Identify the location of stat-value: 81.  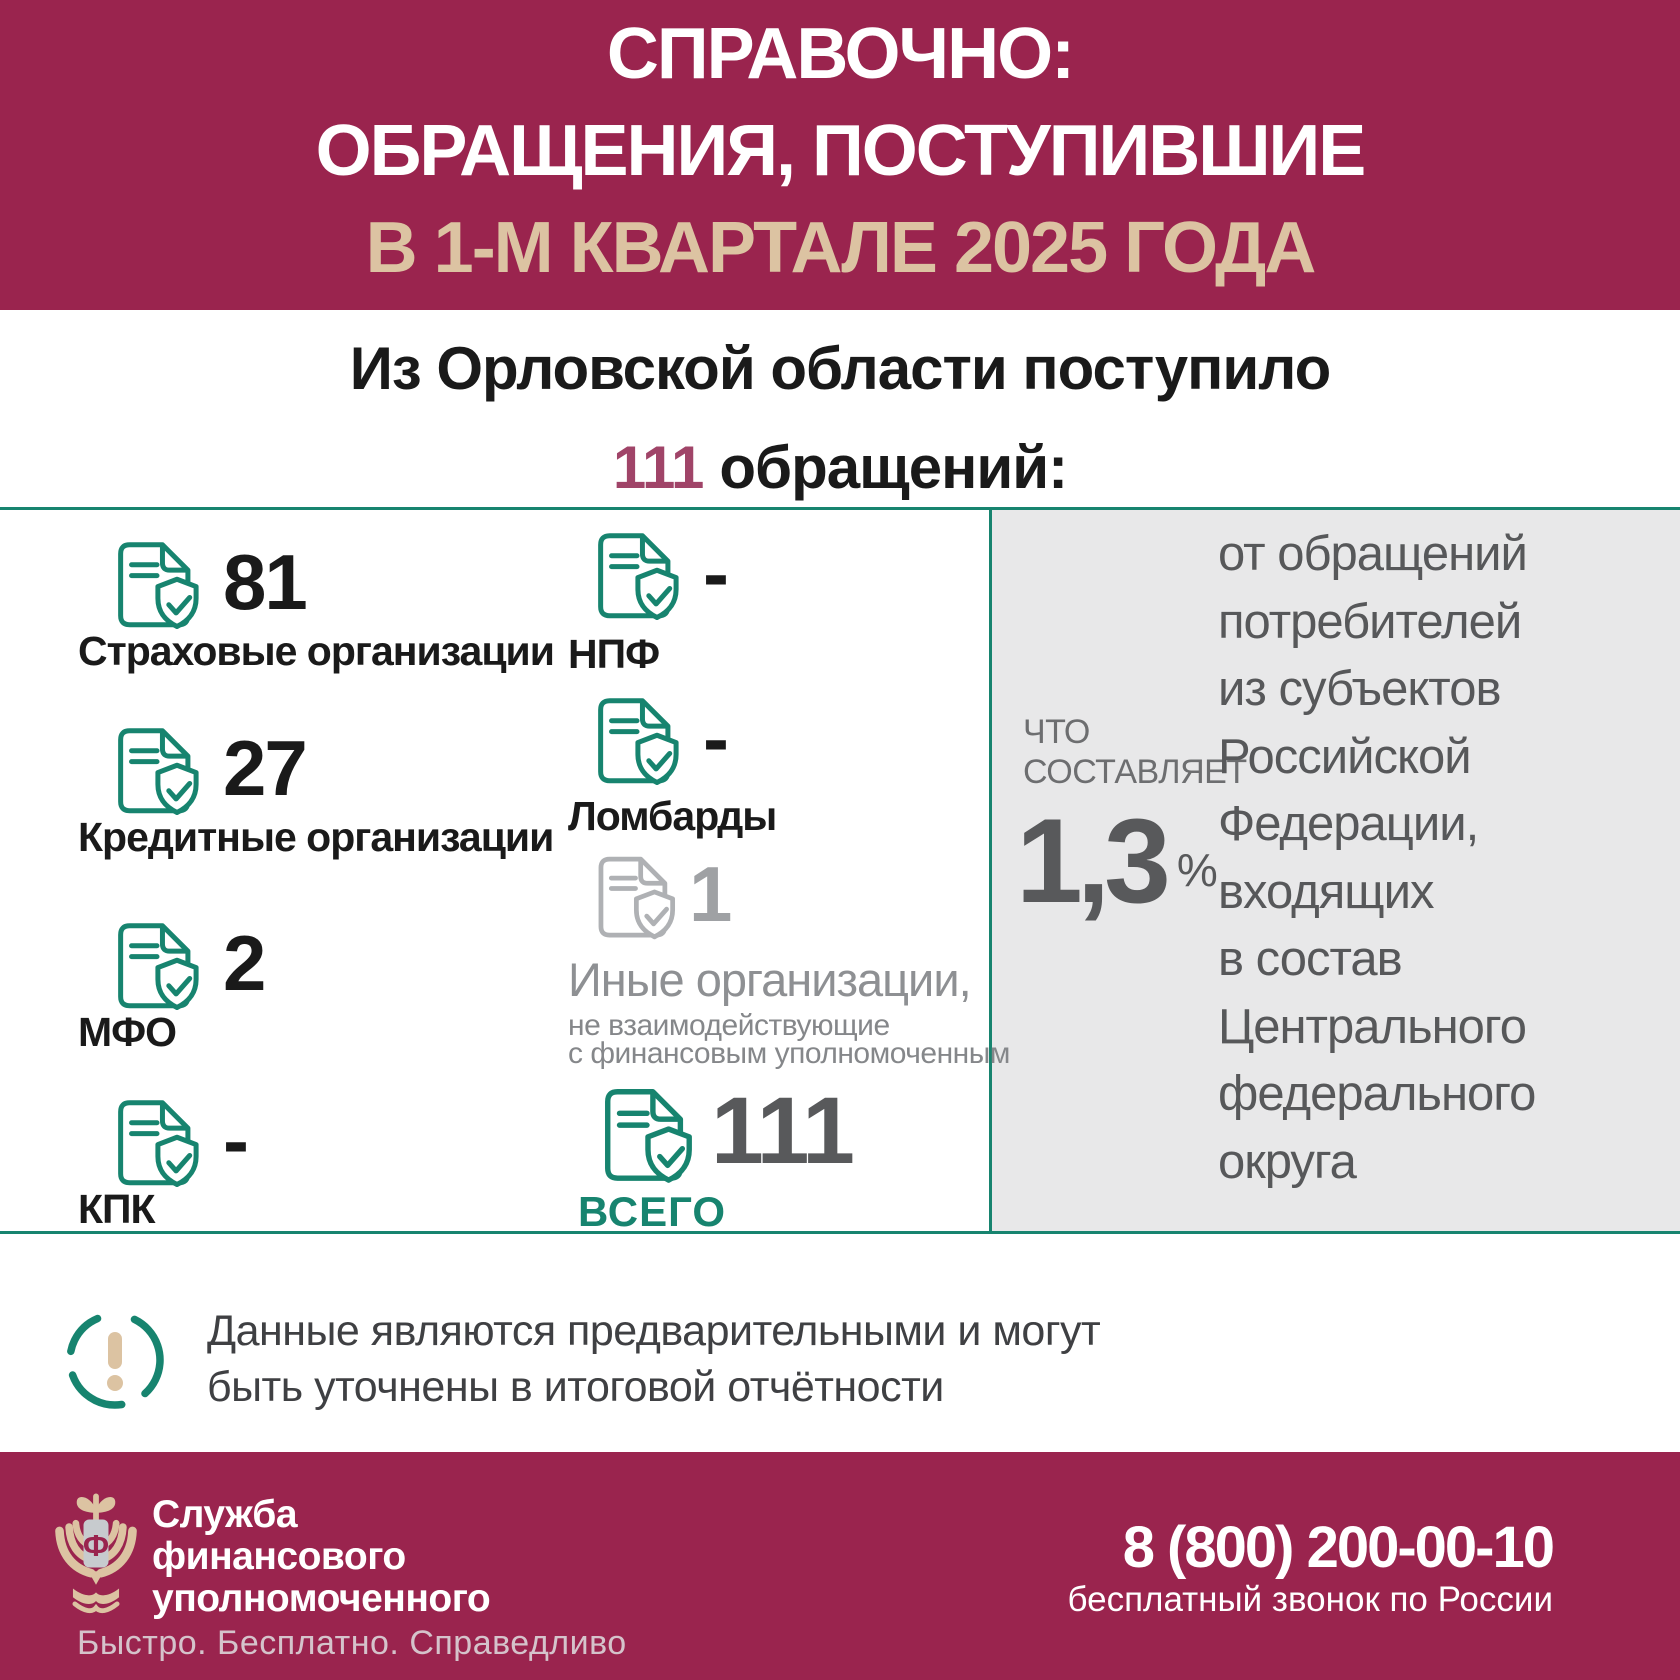
(265, 581).